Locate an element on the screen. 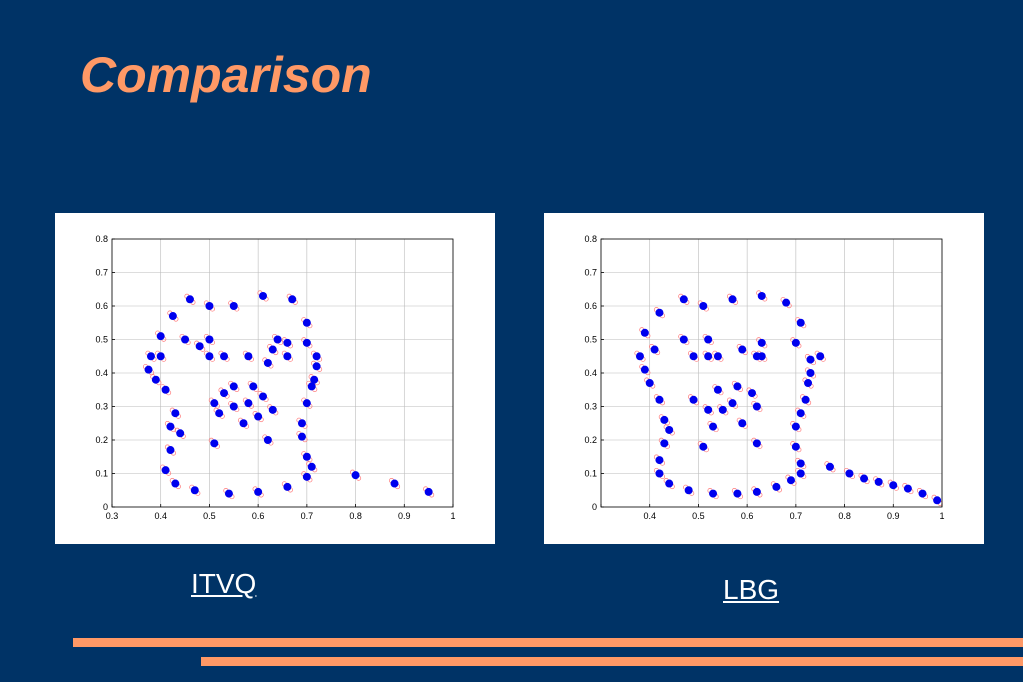  itvq-y-tick-label: 0.2 is located at coordinates (101, 440).